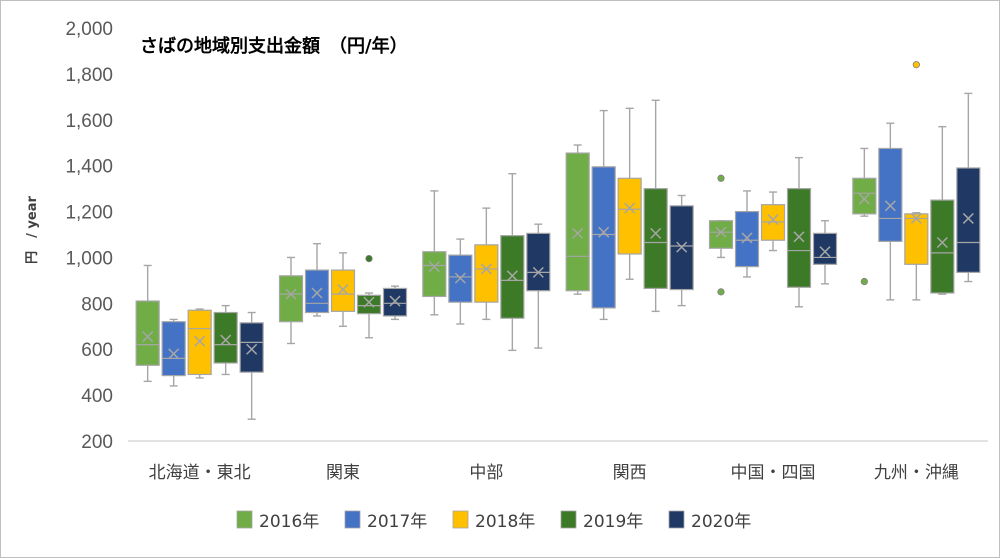  Describe the element at coordinates (773, 473) in the screenshot. I see `x-category-label: 中国・四国` at that location.